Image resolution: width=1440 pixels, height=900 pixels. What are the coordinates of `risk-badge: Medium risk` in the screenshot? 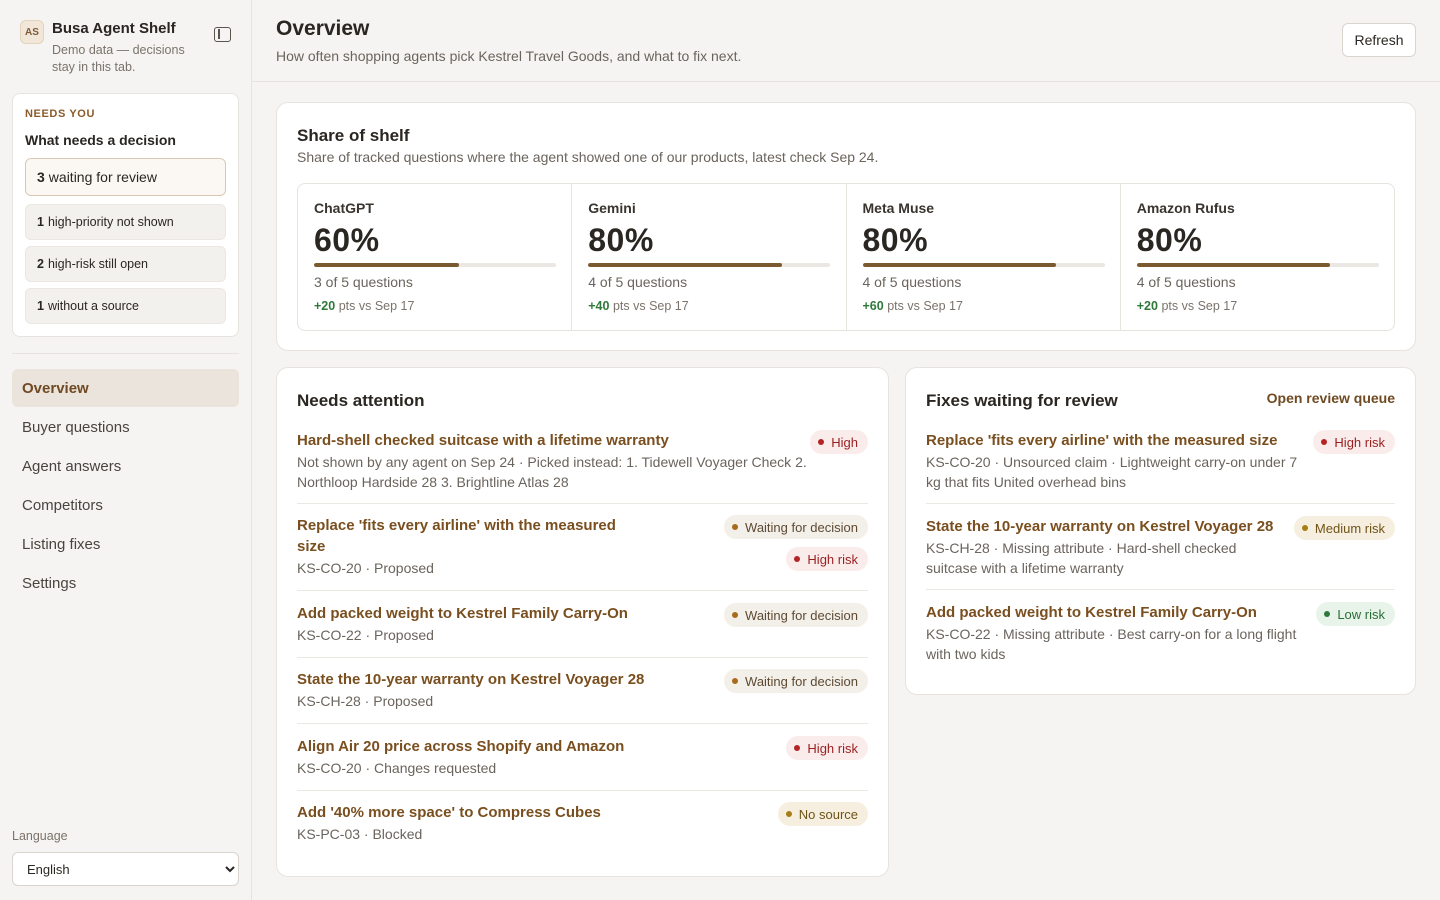 It's located at (1344, 528).